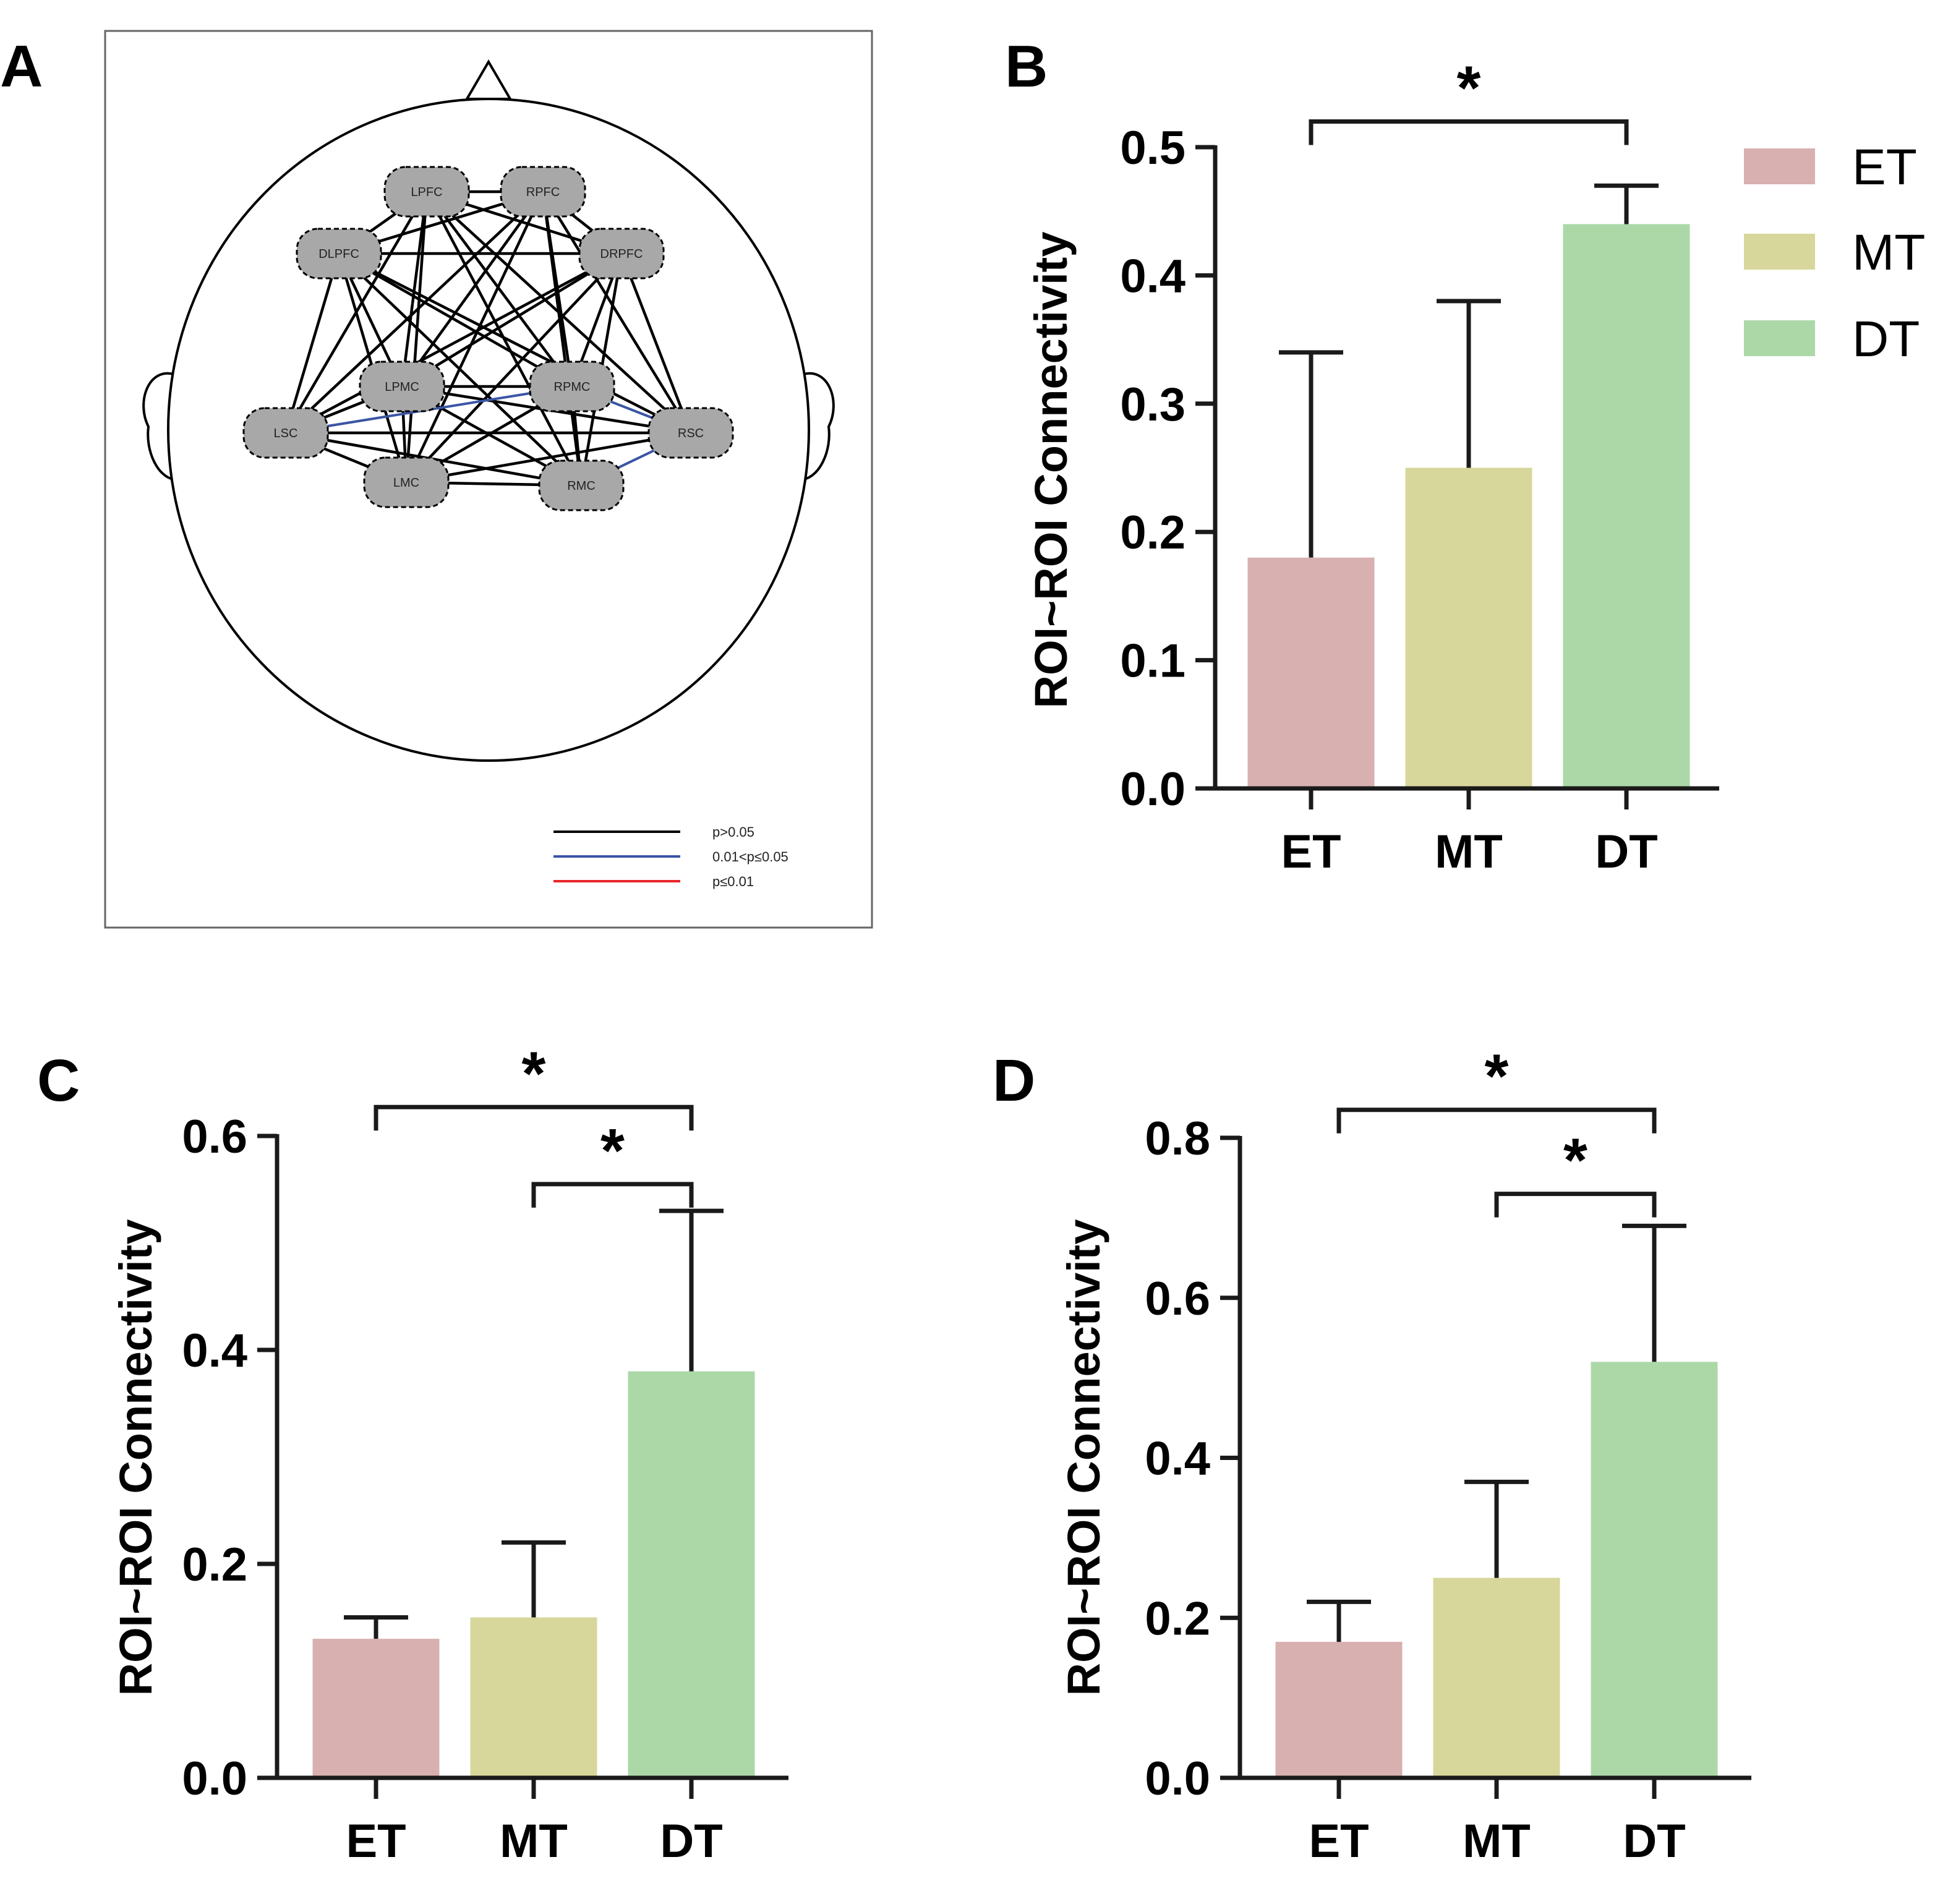 This screenshot has width=1948, height=1904. Describe the element at coordinates (1026, 66) in the screenshot. I see `panel-letter-b: B` at that location.